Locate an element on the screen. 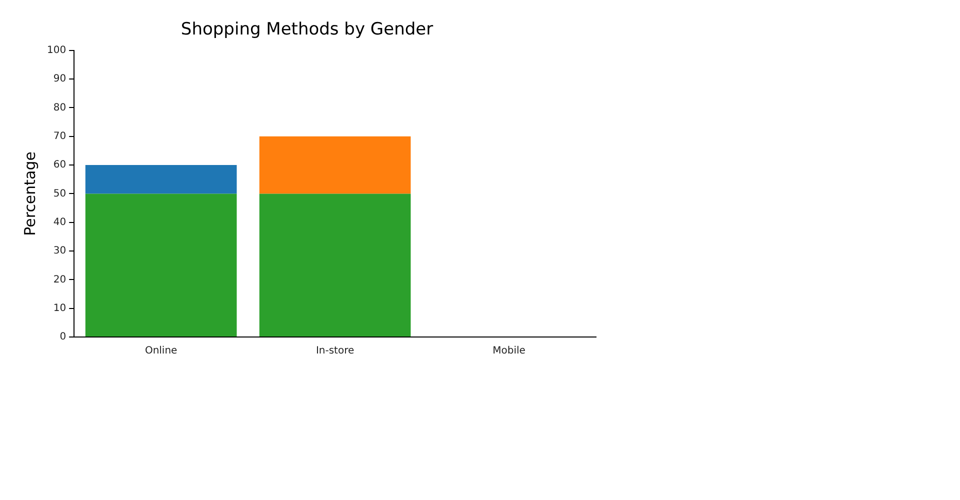  y-tick-label: 0 is located at coordinates (63, 337).